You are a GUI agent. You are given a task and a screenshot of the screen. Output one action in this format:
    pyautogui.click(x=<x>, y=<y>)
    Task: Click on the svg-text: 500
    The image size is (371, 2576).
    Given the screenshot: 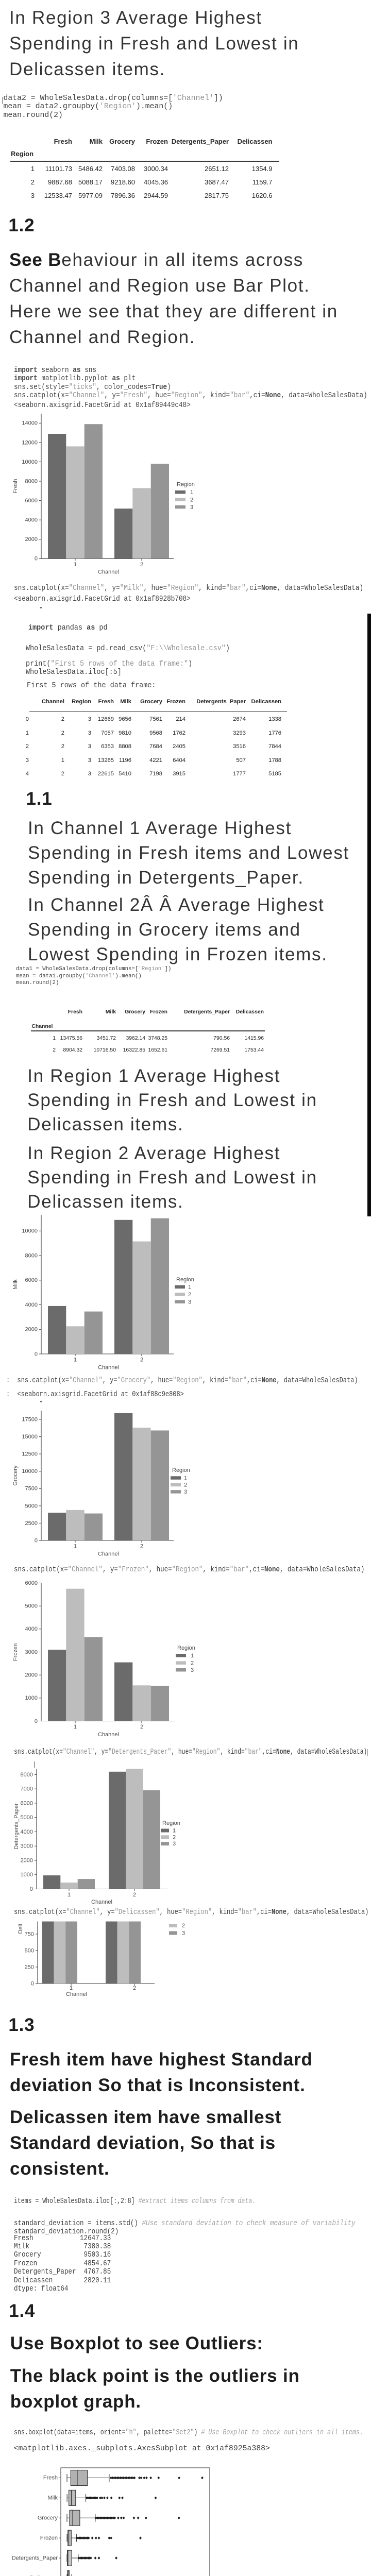 What is the action you would take?
    pyautogui.click(x=29, y=1950)
    